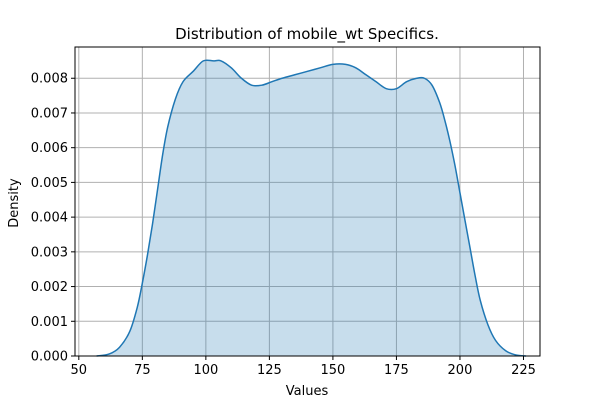 This screenshot has height=400, width=600. Describe the element at coordinates (523, 370) in the screenshot. I see `x-tick-label: 225` at that location.